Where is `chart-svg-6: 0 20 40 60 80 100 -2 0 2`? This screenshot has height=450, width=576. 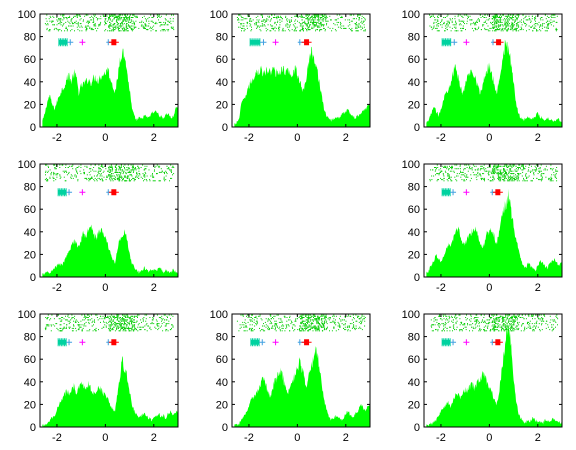 chart-svg-6: 0 20 40 60 80 100 -2 0 2 is located at coordinates (482, 226).